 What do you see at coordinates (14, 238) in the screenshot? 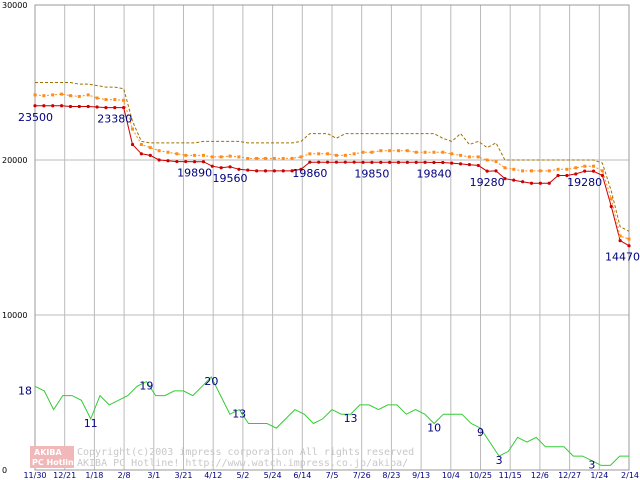
I see `y-axis-ticks: 30000 20000 10000 0` at bounding box center [14, 238].